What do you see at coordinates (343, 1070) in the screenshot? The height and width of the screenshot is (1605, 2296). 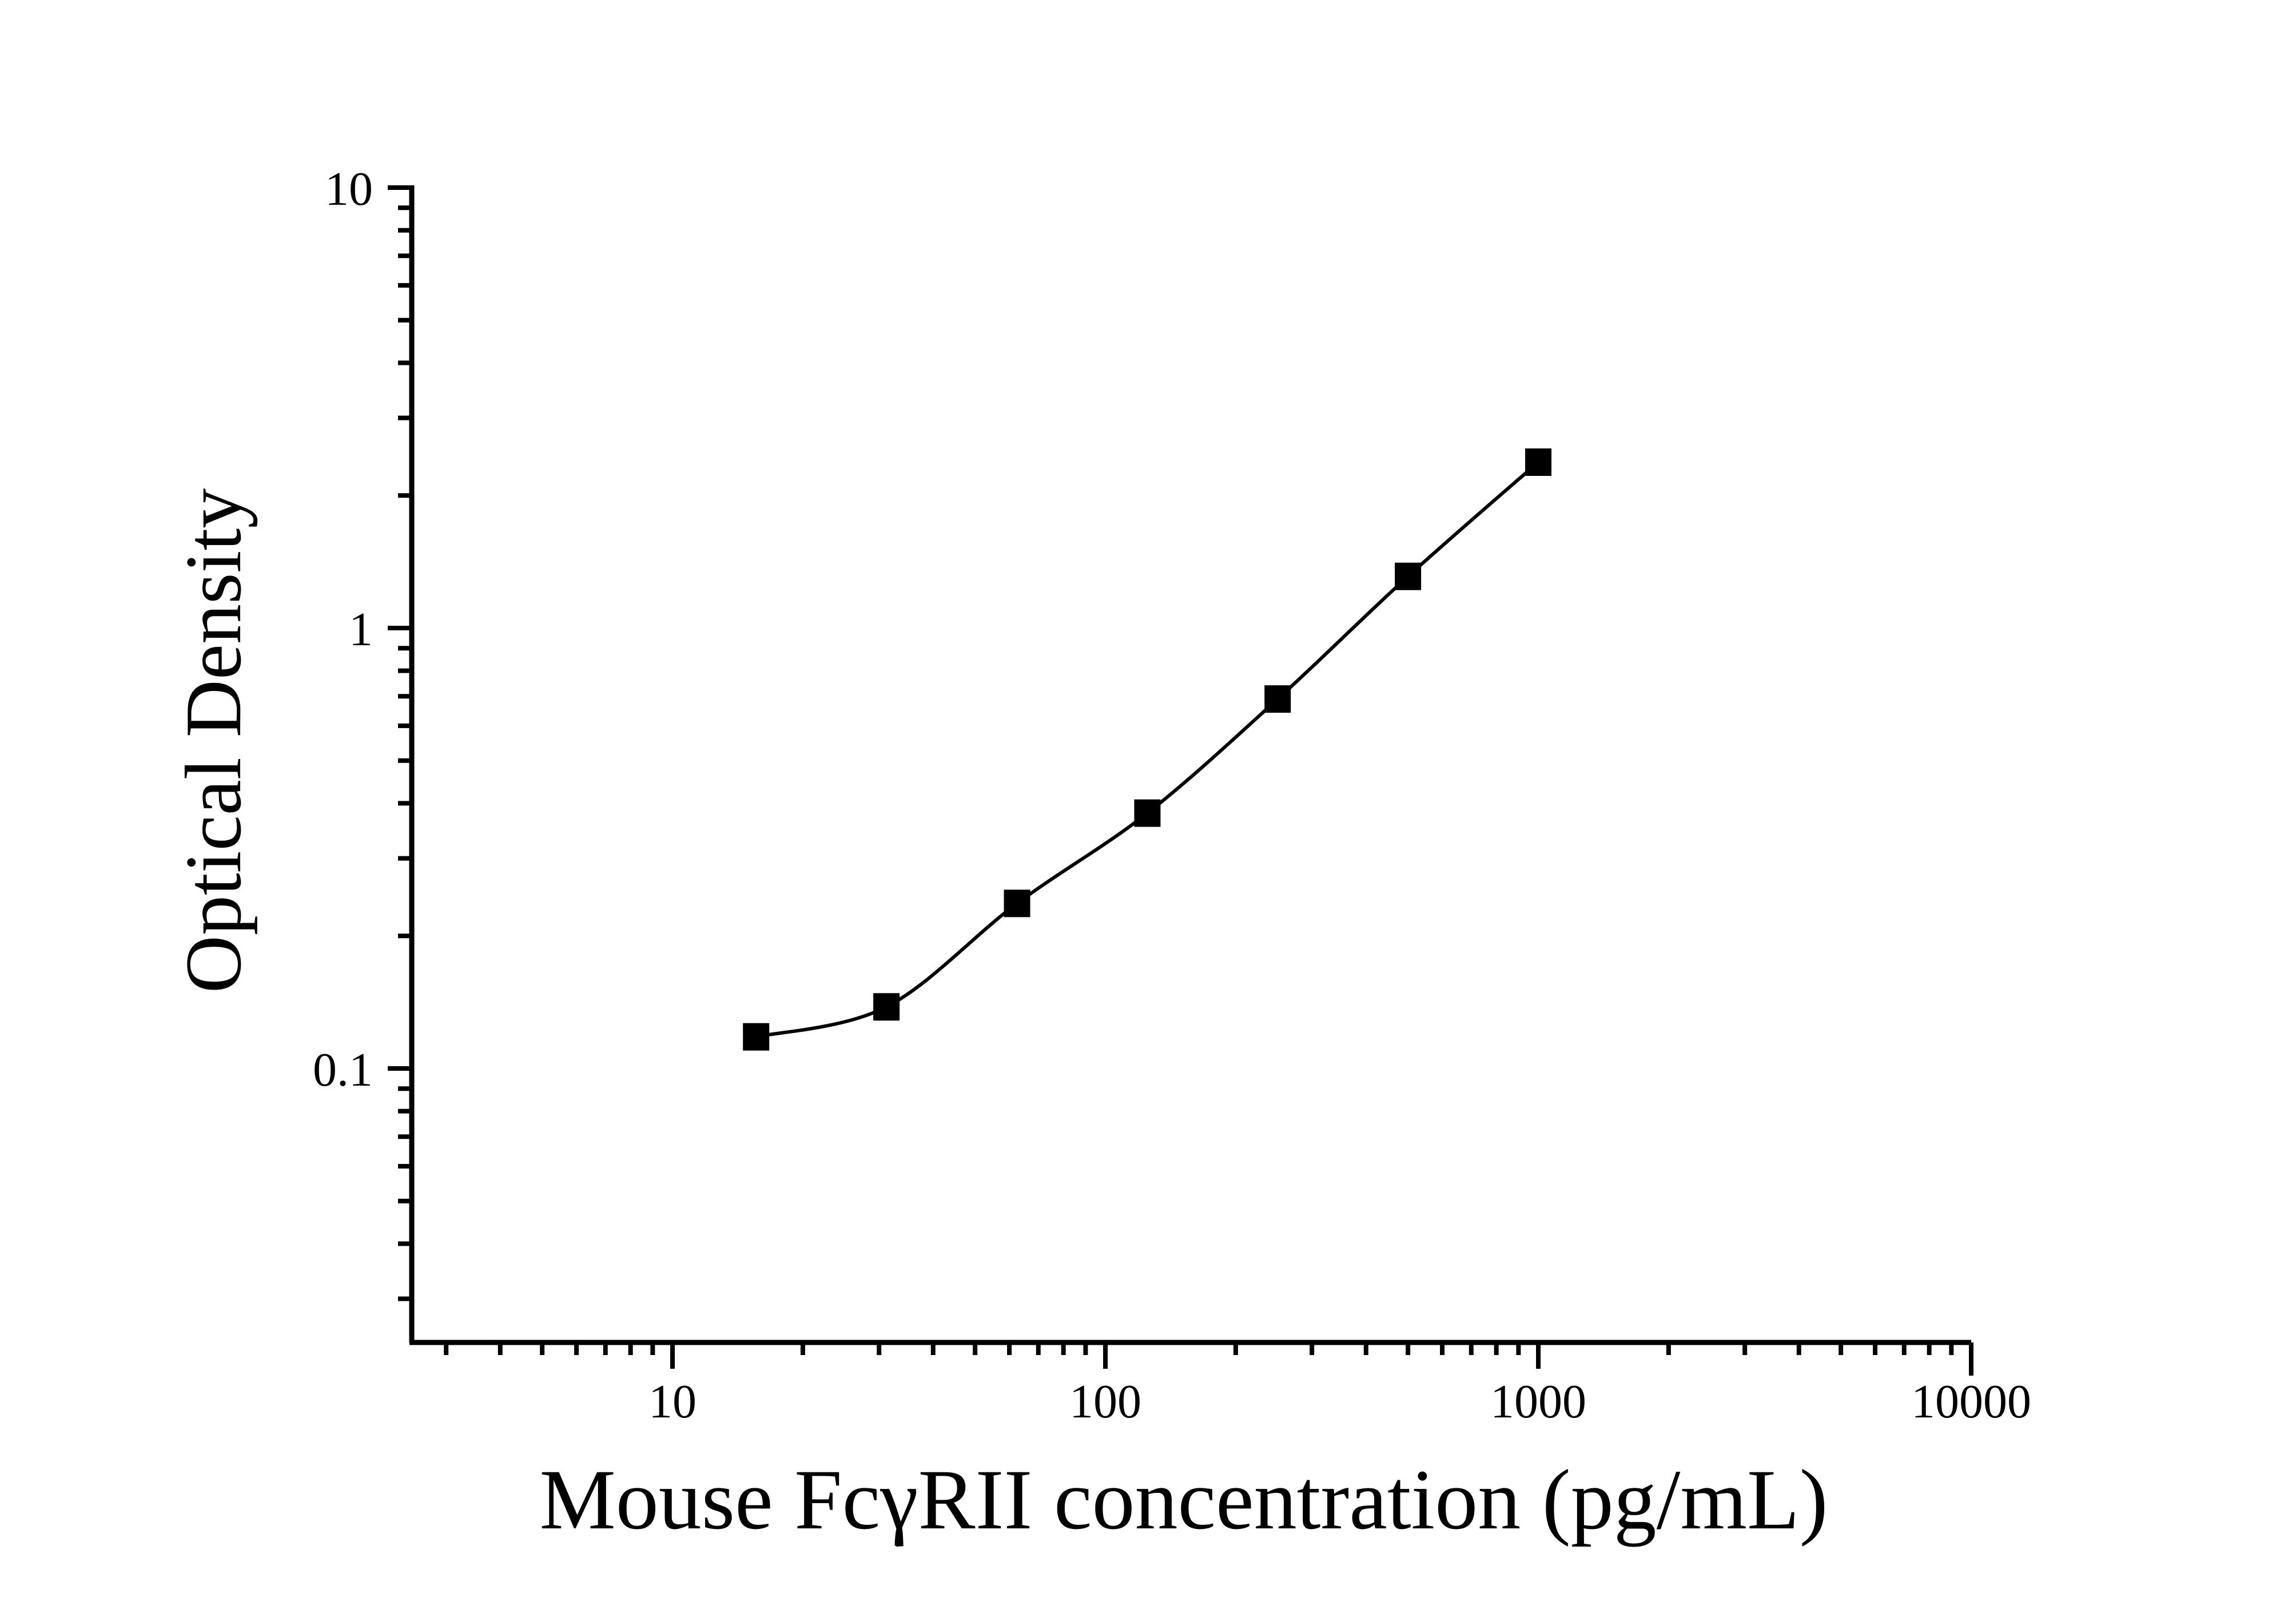 I see `y-tick-label: 0.1` at bounding box center [343, 1070].